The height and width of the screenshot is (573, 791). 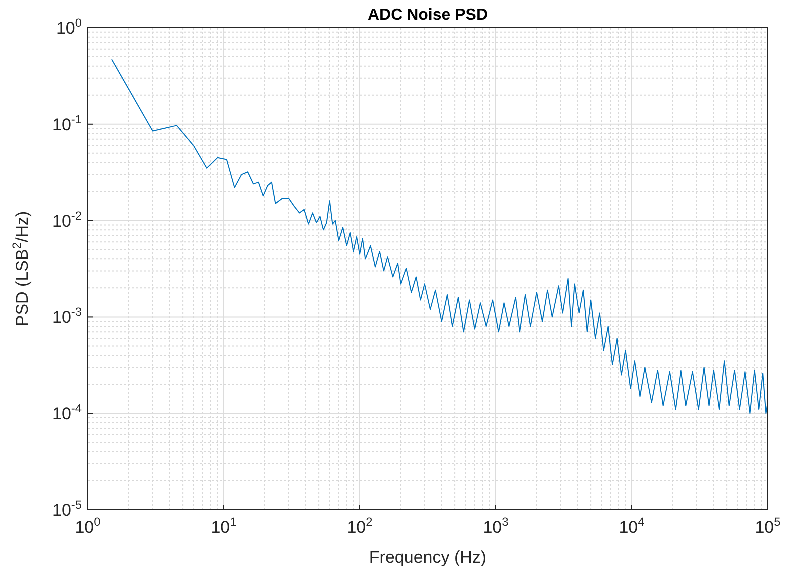 What do you see at coordinates (67, 123) in the screenshot?
I see `y-tick-label: 10$^{-1}$` at bounding box center [67, 123].